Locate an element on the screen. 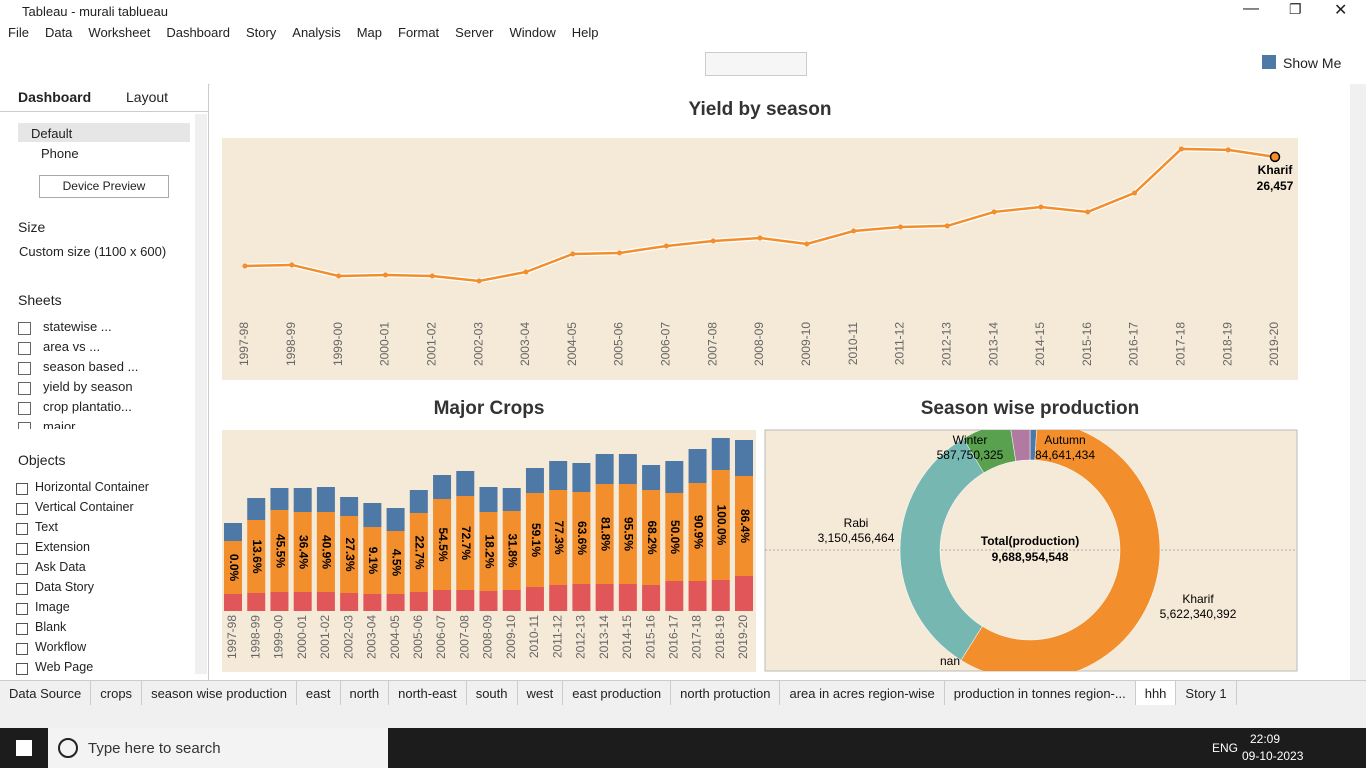 This screenshot has height=768, width=1366. object-item: Image is located at coordinates (52, 607).